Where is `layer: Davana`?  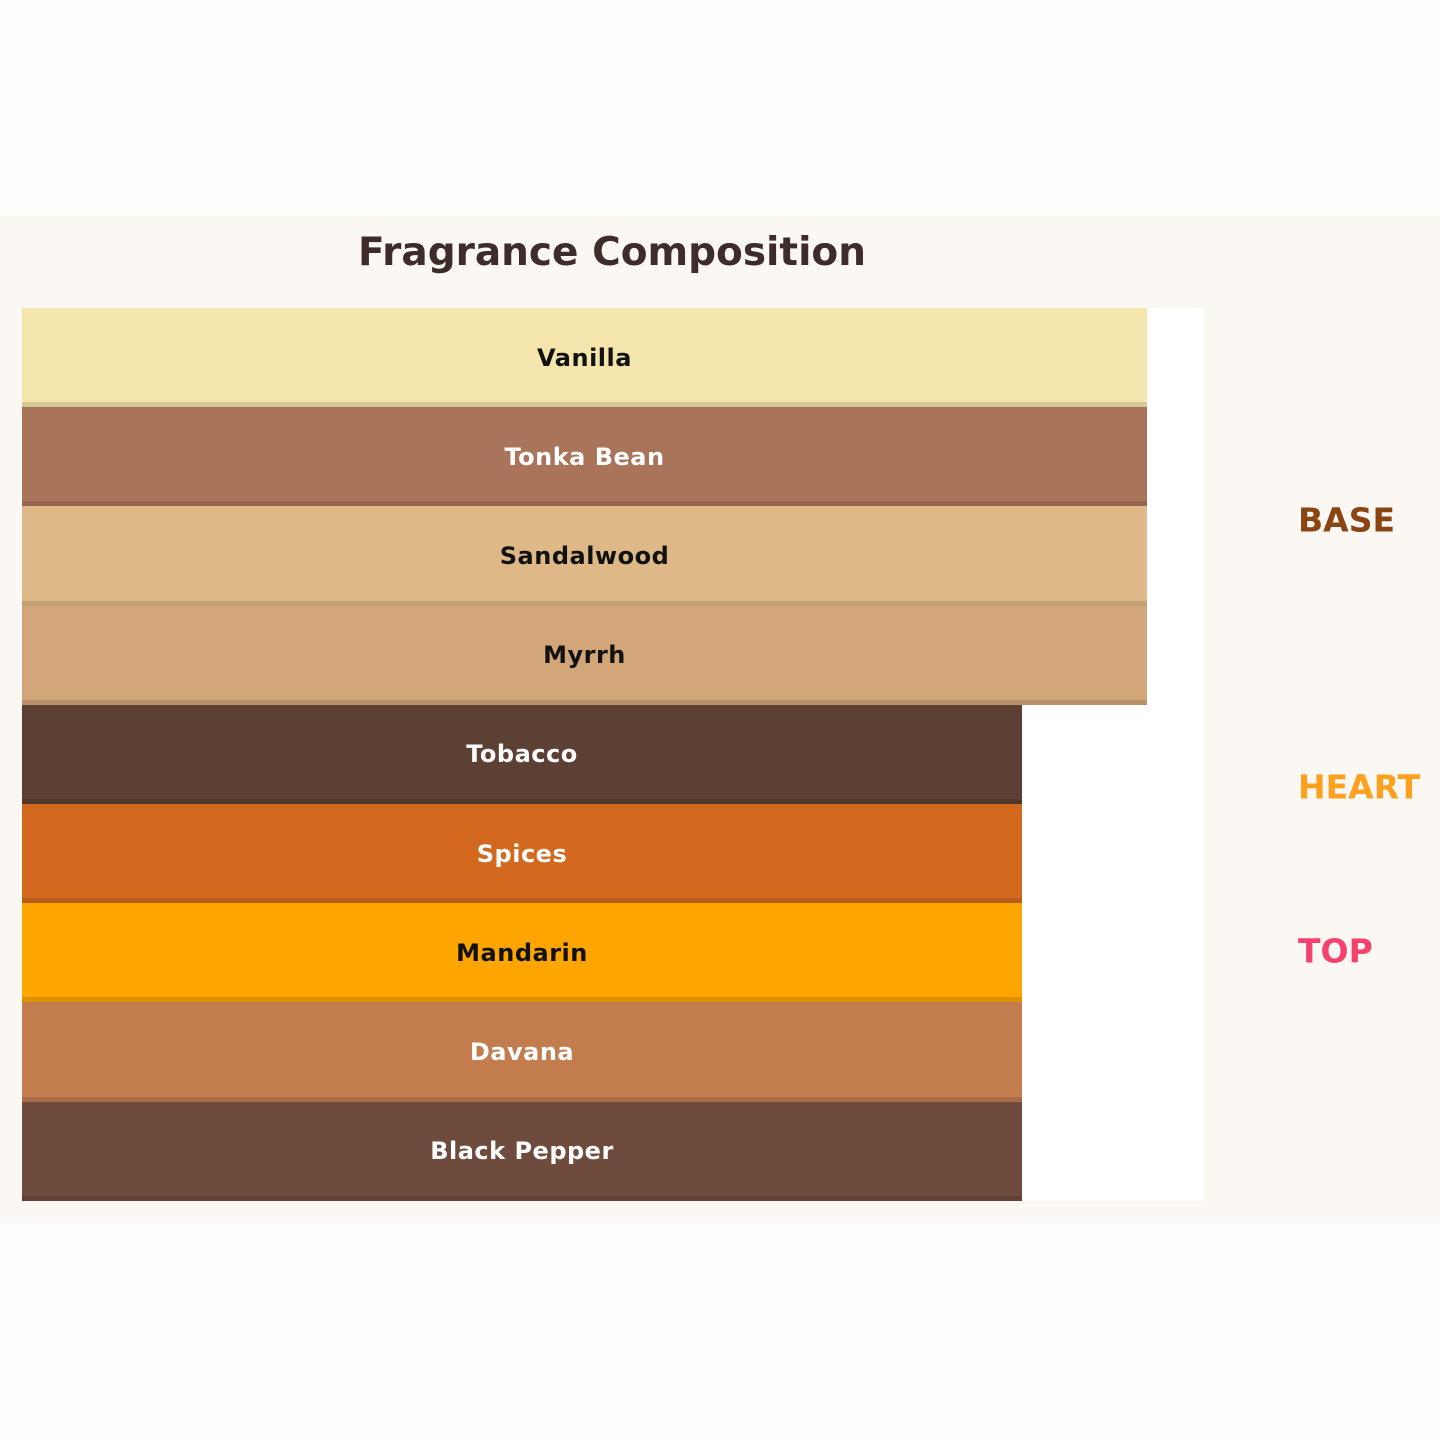
layer: Davana is located at coordinates (522, 1052).